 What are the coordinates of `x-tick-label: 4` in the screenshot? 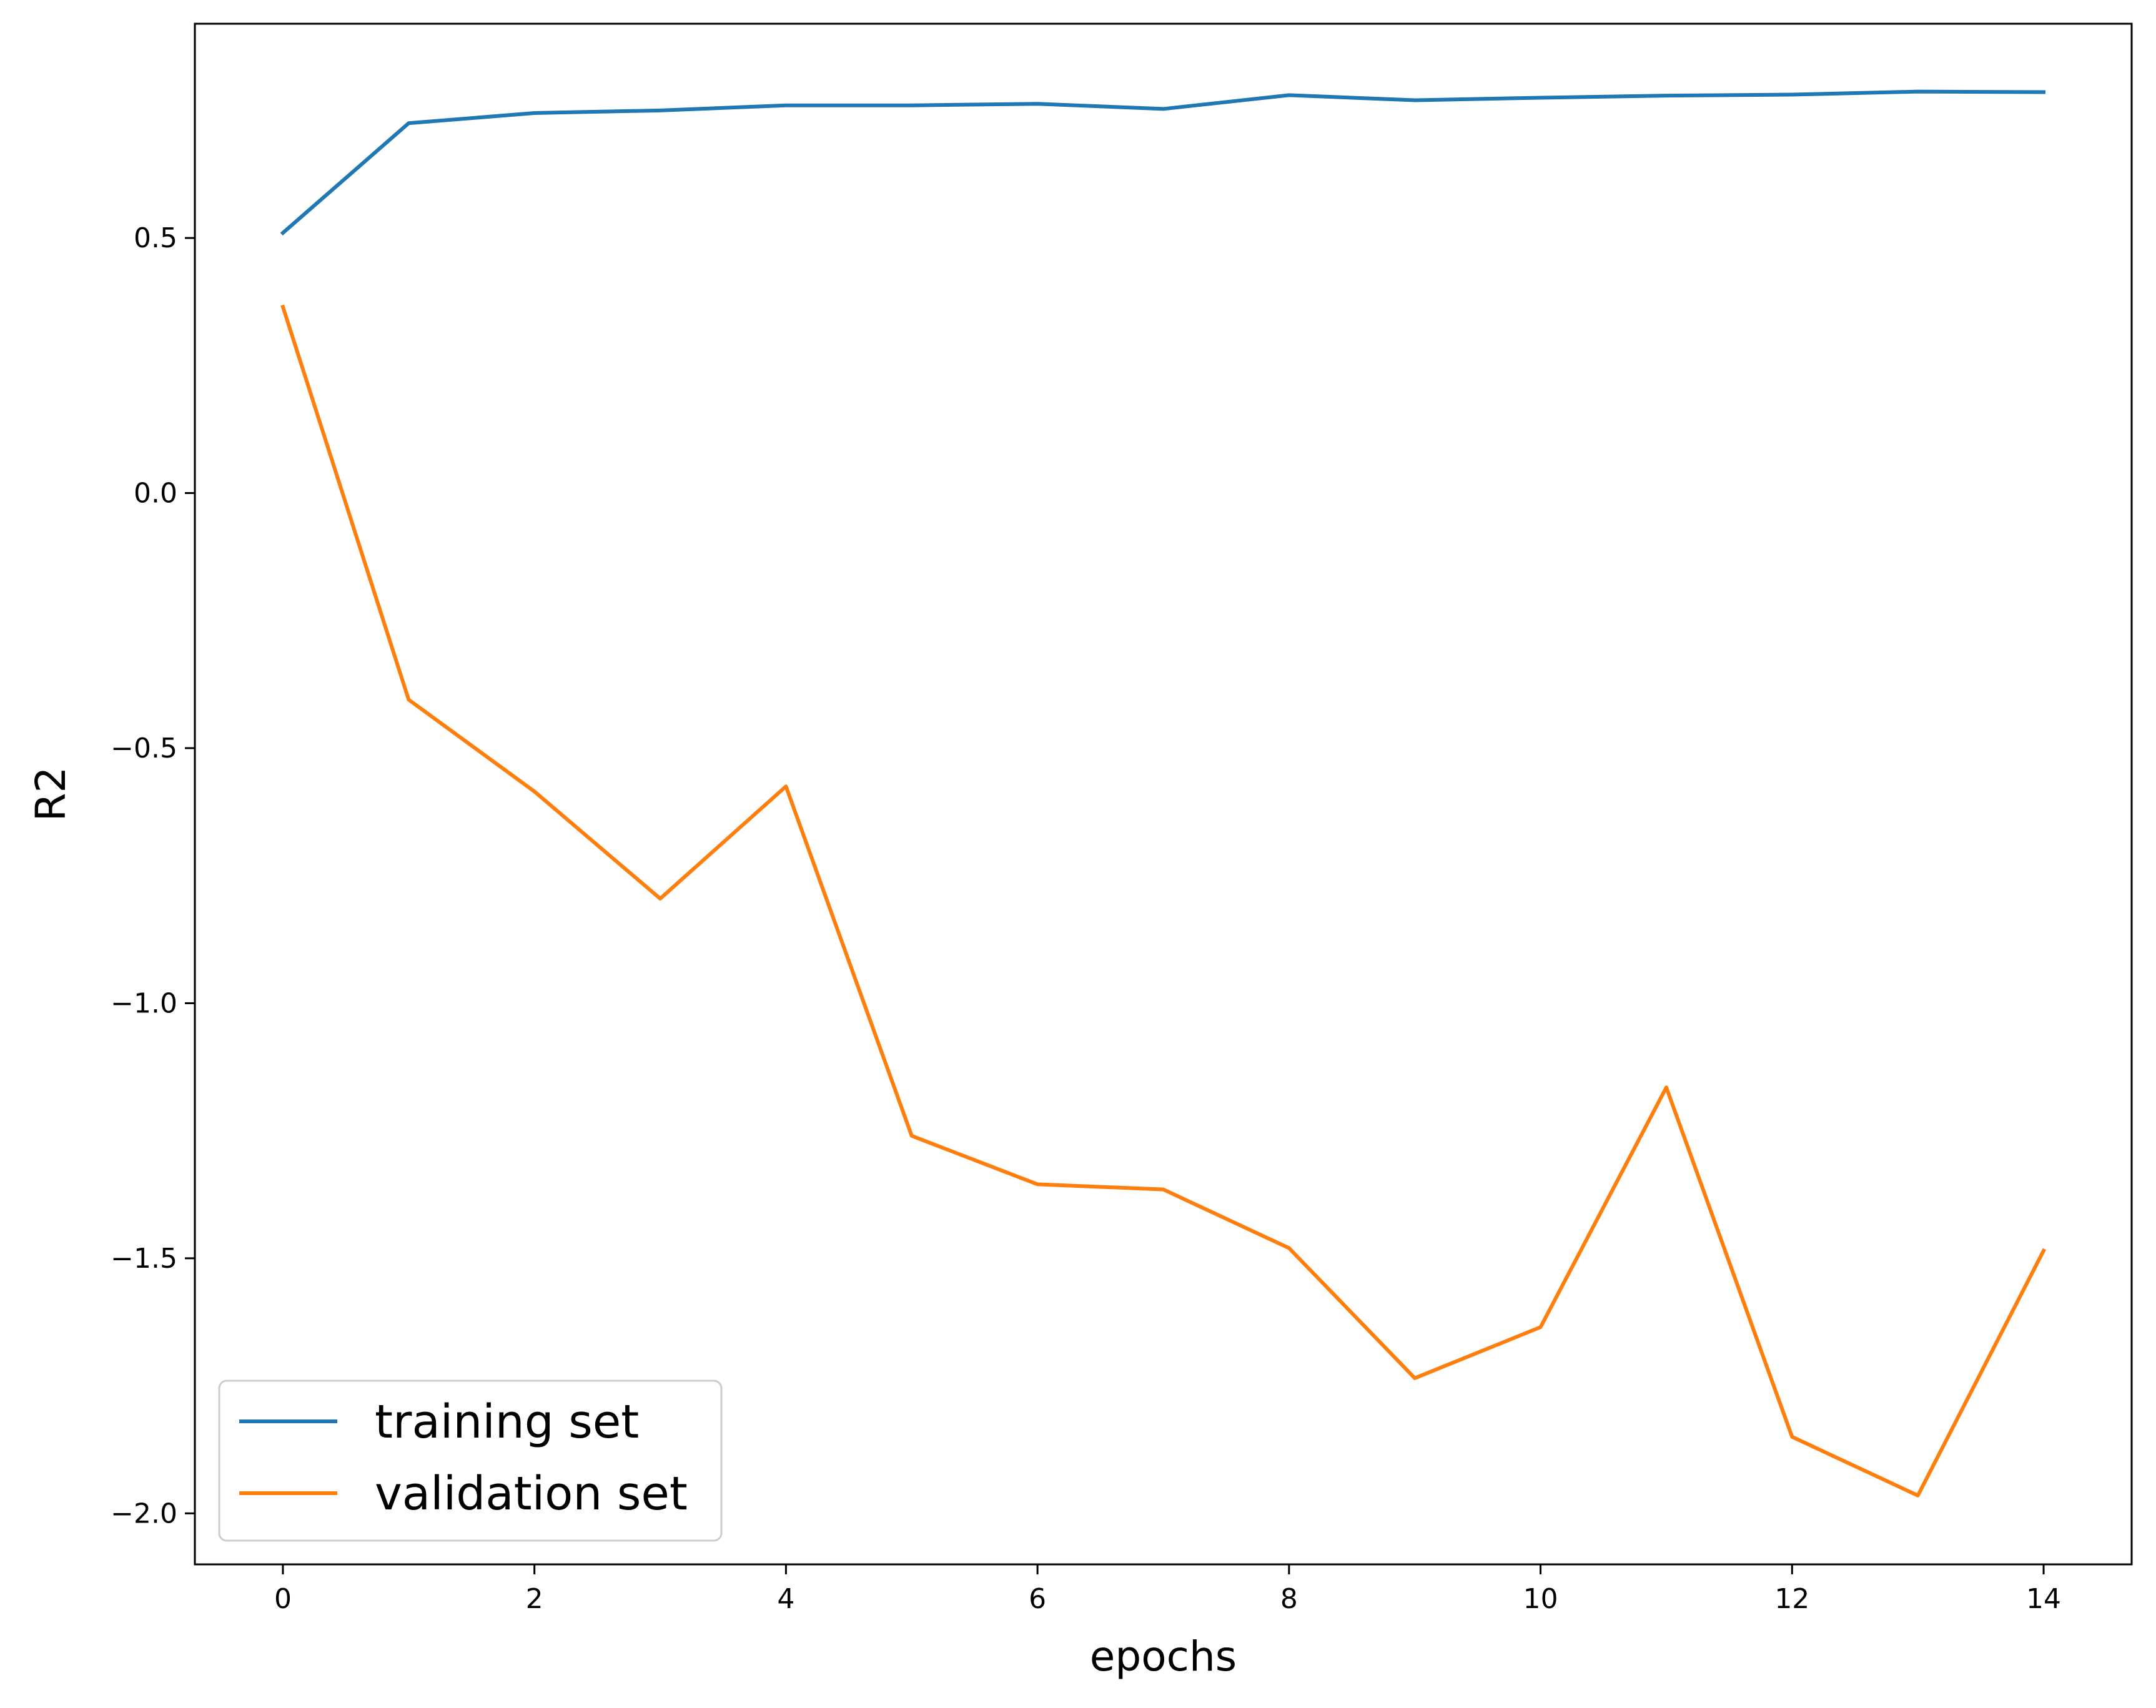 It's located at (785, 1599).